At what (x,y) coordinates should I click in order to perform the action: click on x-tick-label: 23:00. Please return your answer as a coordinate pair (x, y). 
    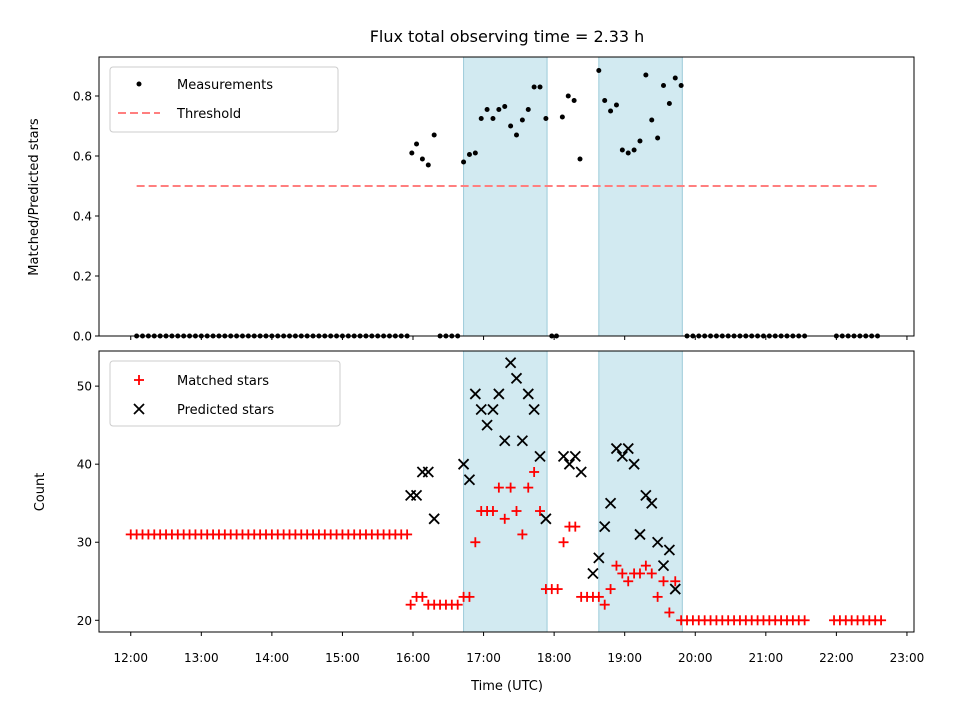
    Looking at the image, I should click on (907, 658).